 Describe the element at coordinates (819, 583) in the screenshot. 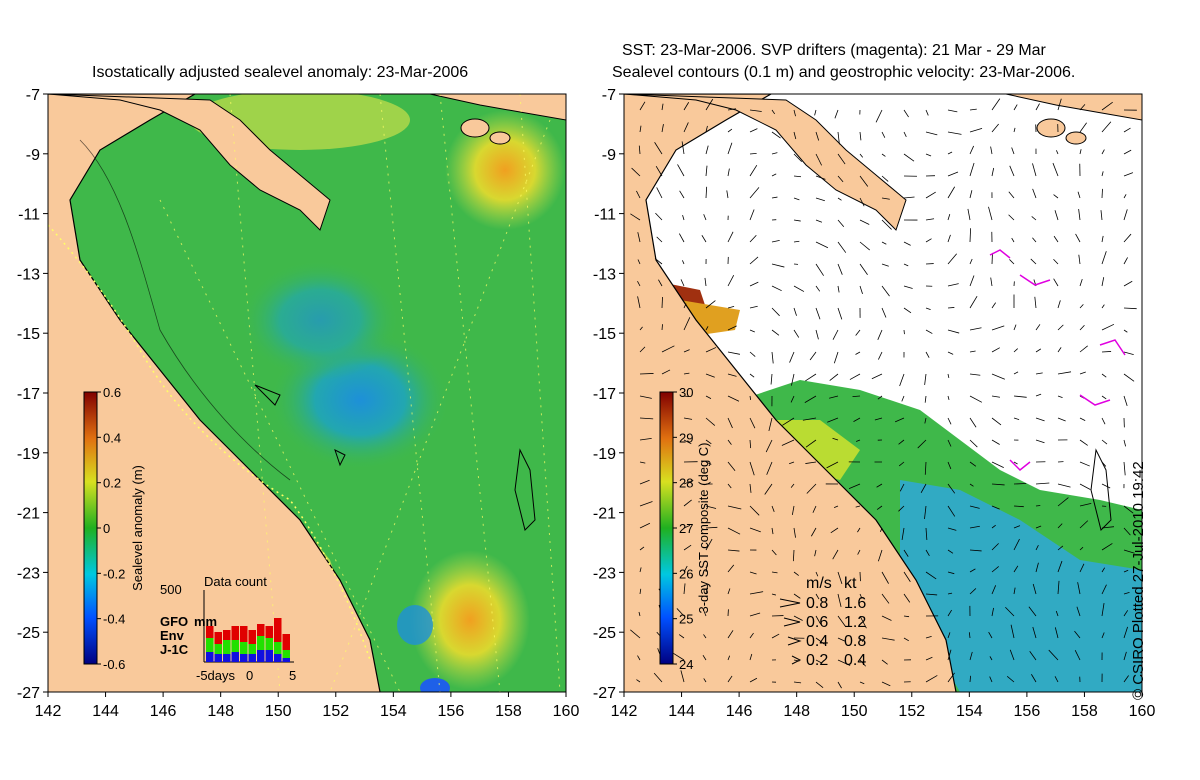

I see `velocity-legend-header-ms: m/s` at that location.